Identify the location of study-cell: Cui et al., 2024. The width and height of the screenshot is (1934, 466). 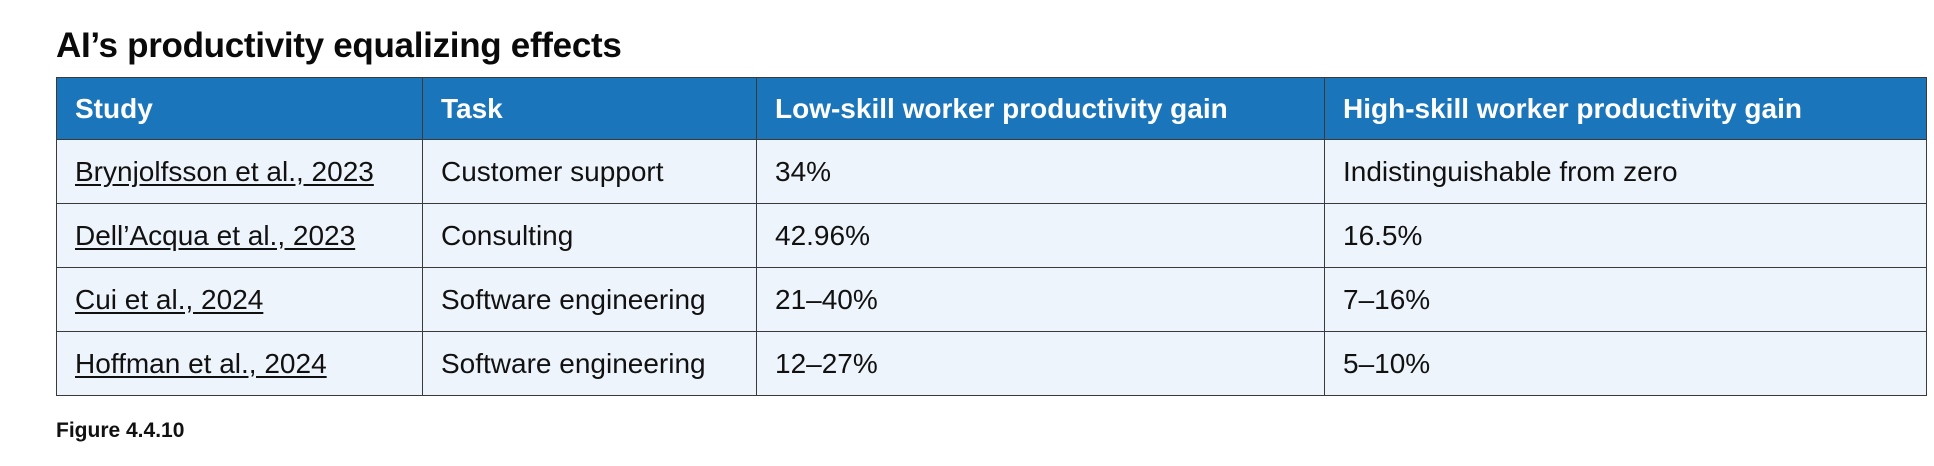
(239, 299).